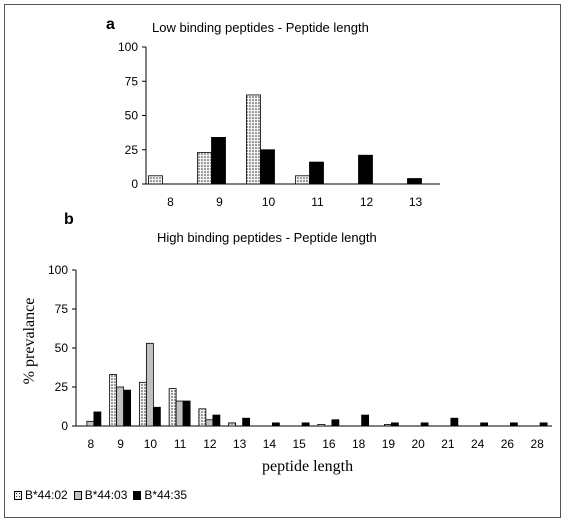 The width and height of the screenshot is (567, 524). What do you see at coordinates (537, 444) in the screenshot?
I see `x-tick-label: 28` at bounding box center [537, 444].